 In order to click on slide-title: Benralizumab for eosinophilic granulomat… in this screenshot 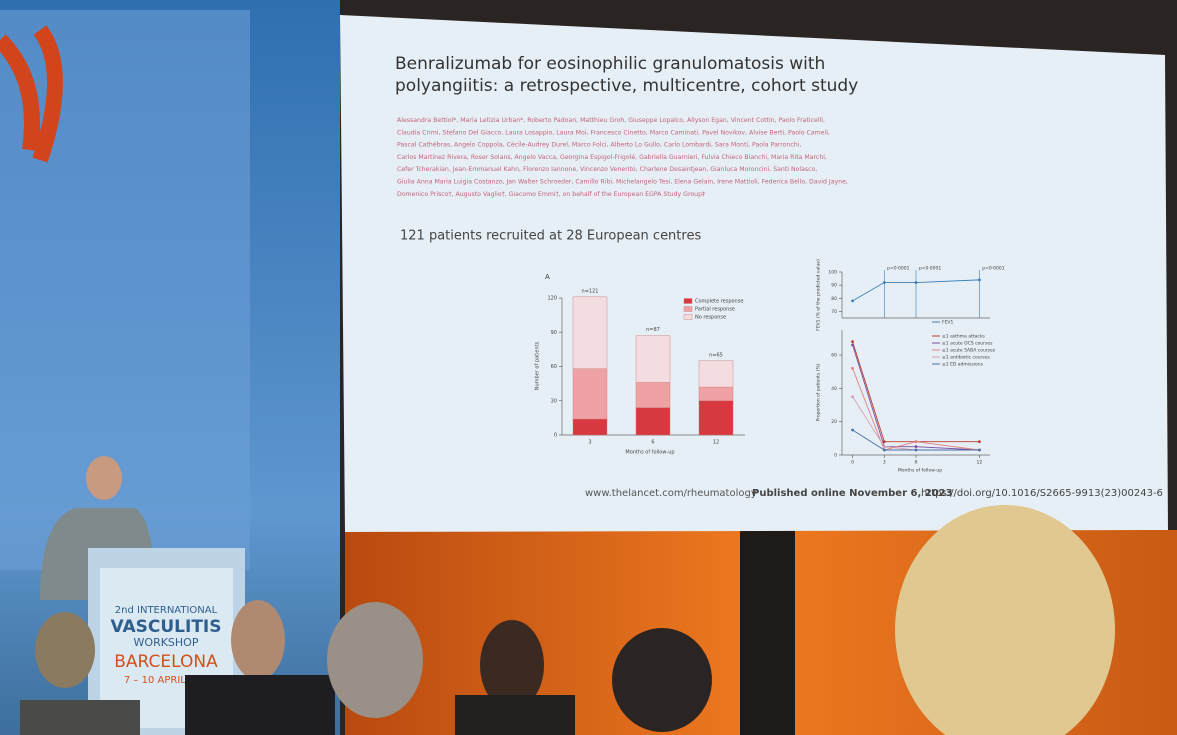, I will do `click(610, 64)`.